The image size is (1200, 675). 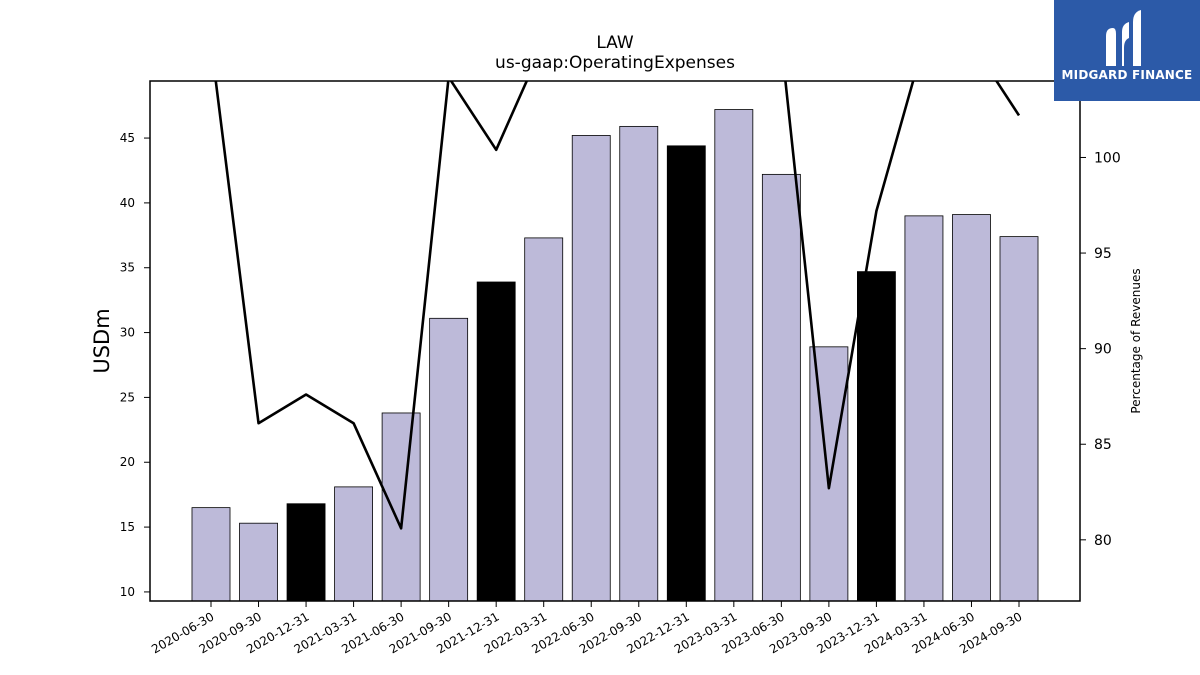 What do you see at coordinates (1123, 38) in the screenshot?
I see `logo-mark-icon` at bounding box center [1123, 38].